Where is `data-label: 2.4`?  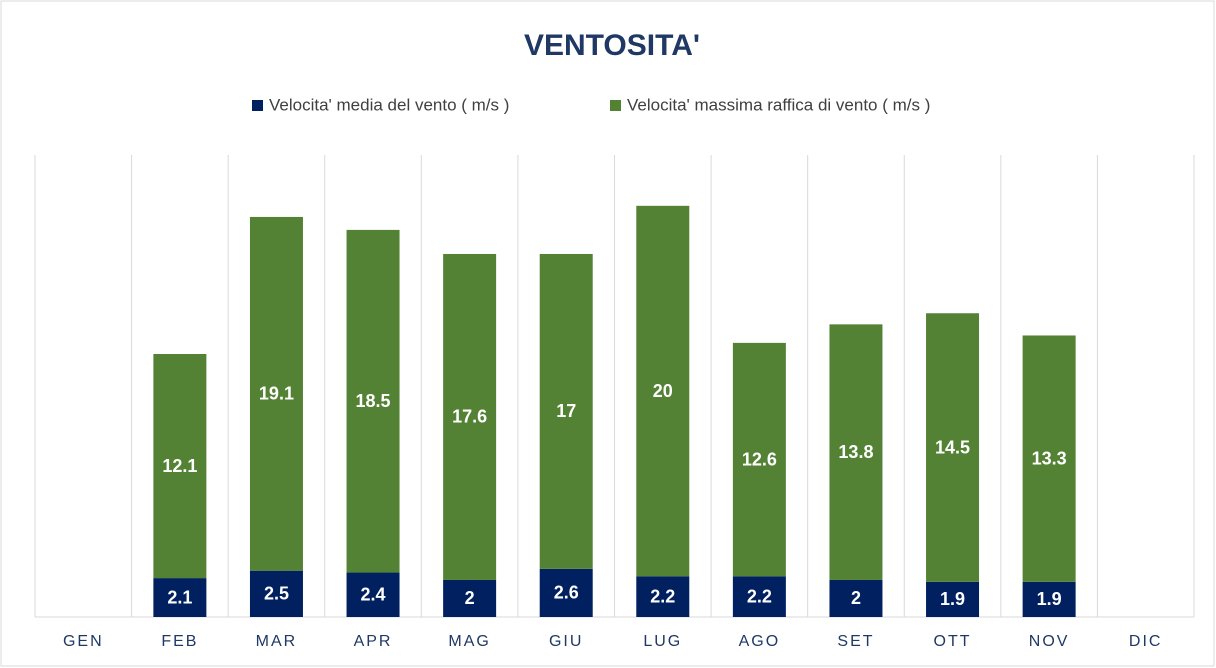 data-label: 2.4 is located at coordinates (373, 595).